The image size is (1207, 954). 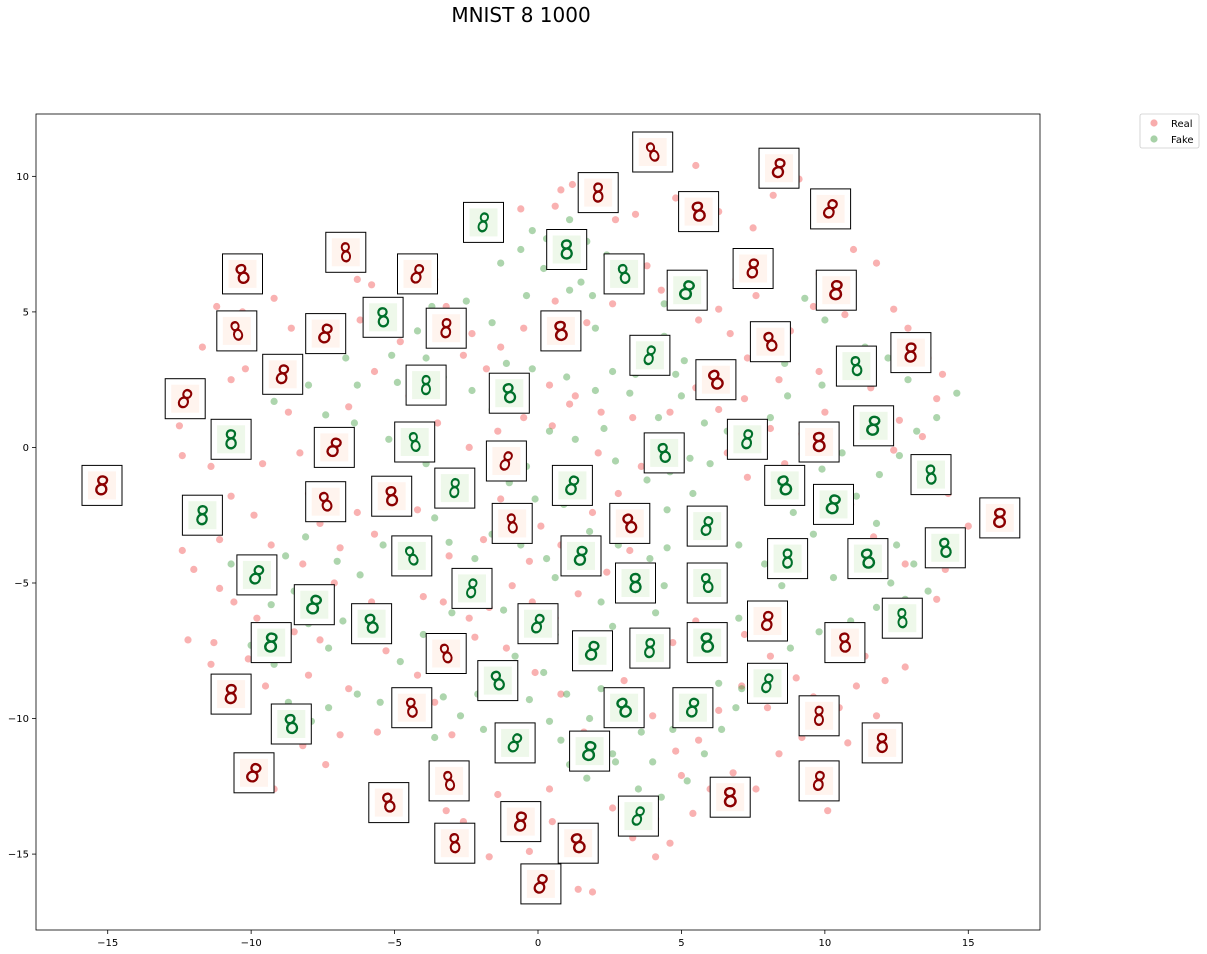 I want to click on legend-real-label: Real, so click(x=1182, y=124).